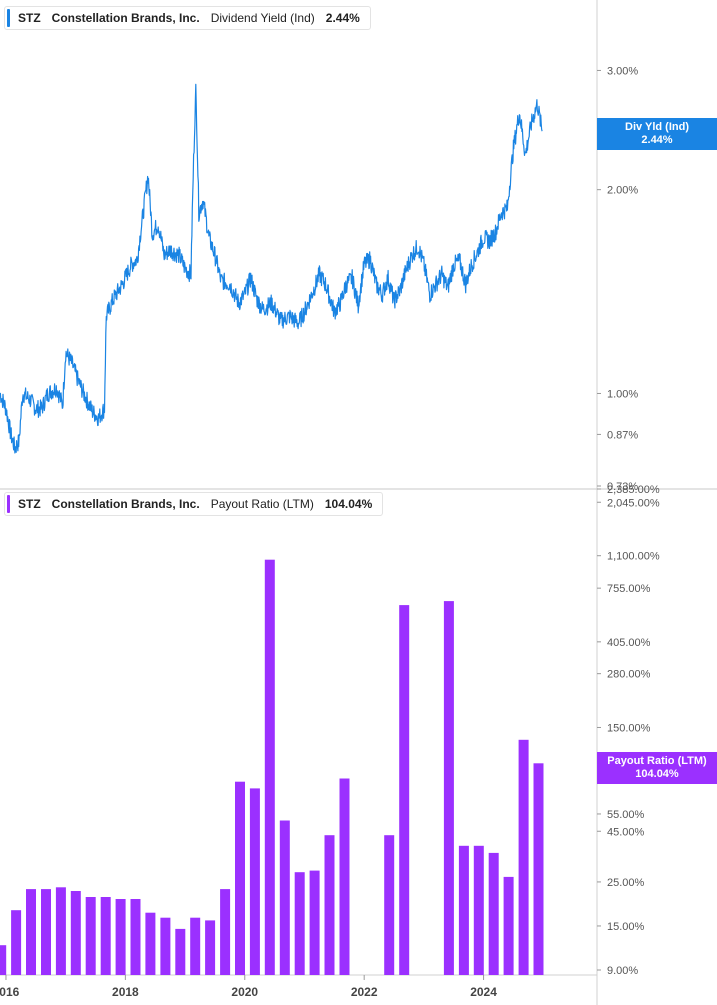  I want to click on yield-label-value: 2.44%, so click(657, 140).